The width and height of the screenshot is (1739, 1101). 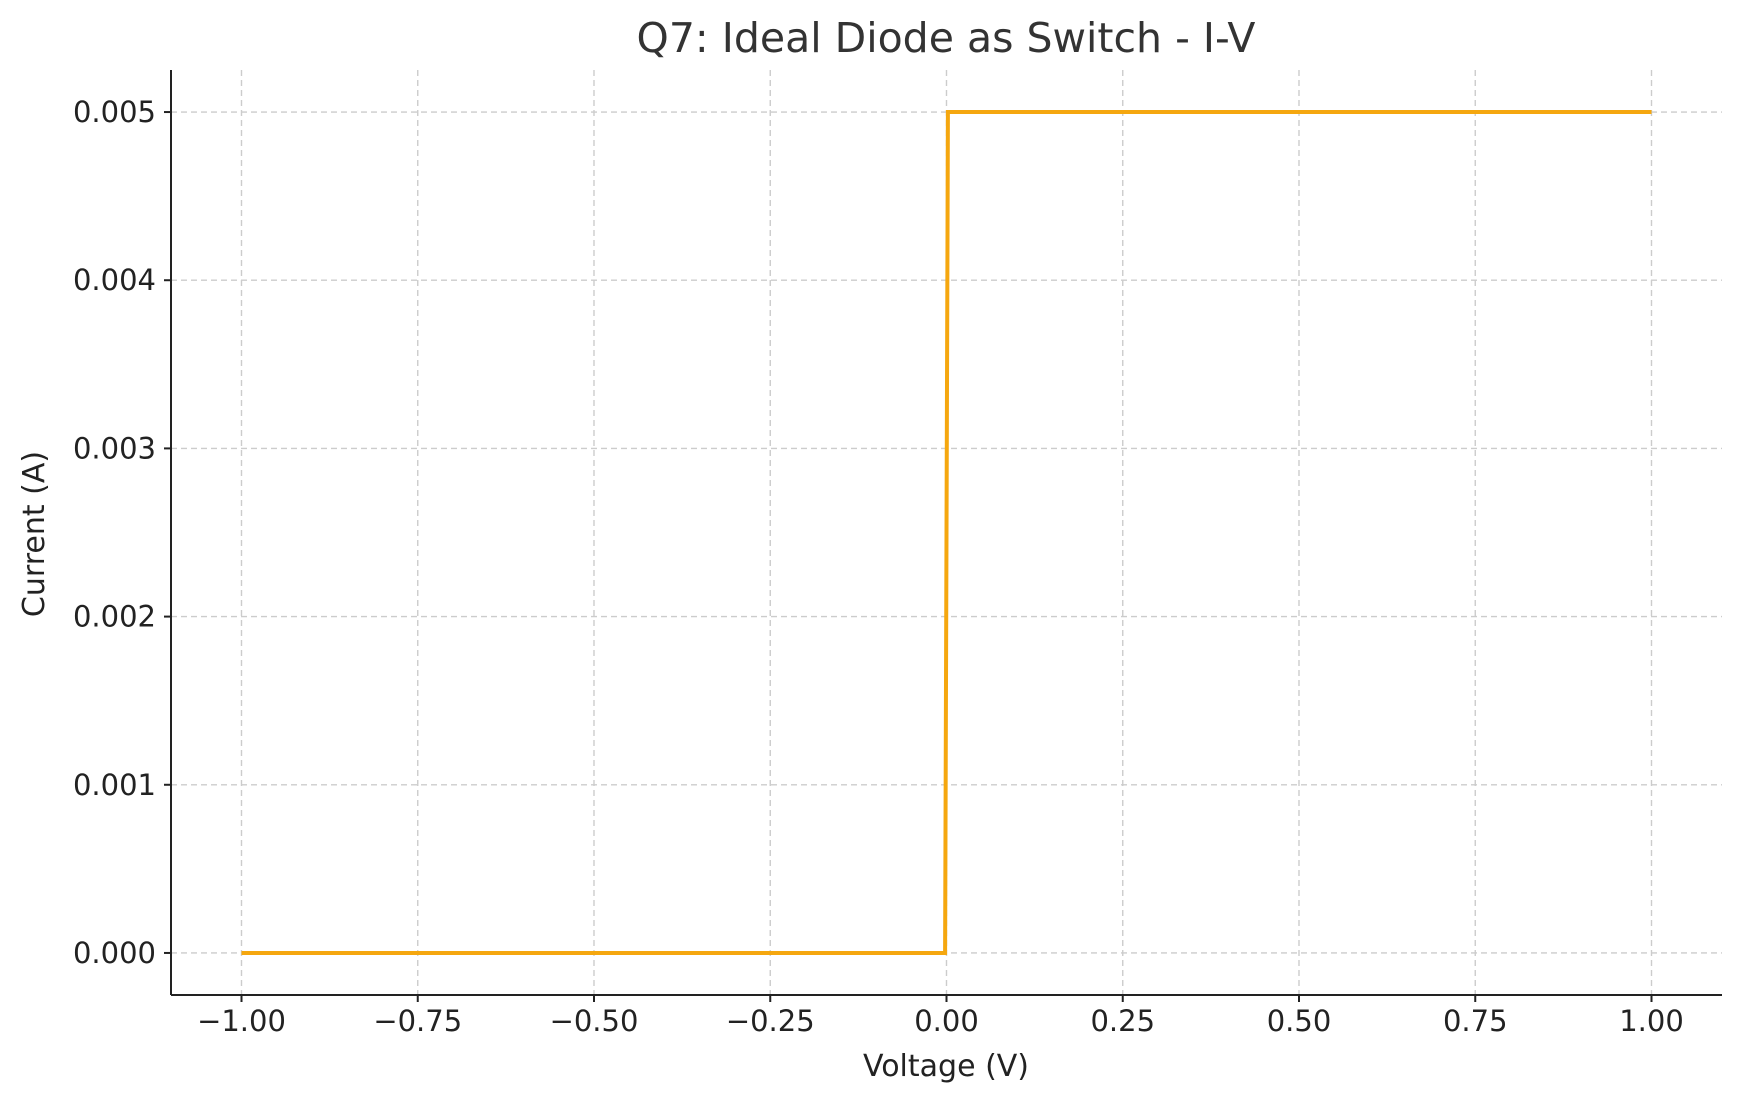 I want to click on x-tick-label-1: −0.75, so click(x=417, y=1021).